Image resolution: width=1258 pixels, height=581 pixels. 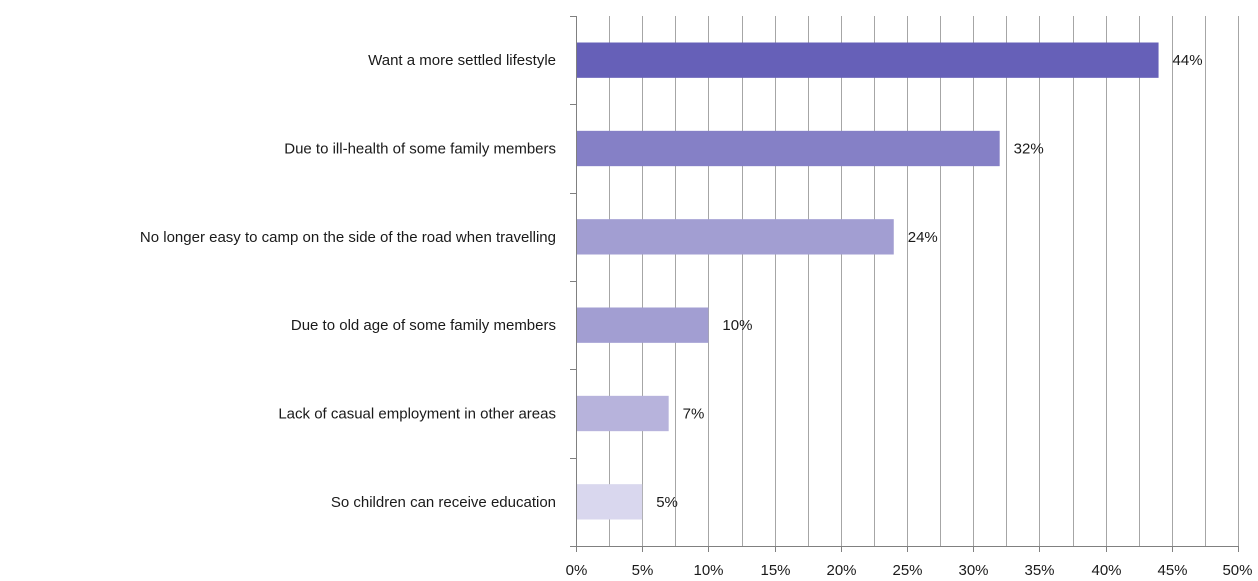 I want to click on x-tick-label: 20%, so click(x=841, y=570).